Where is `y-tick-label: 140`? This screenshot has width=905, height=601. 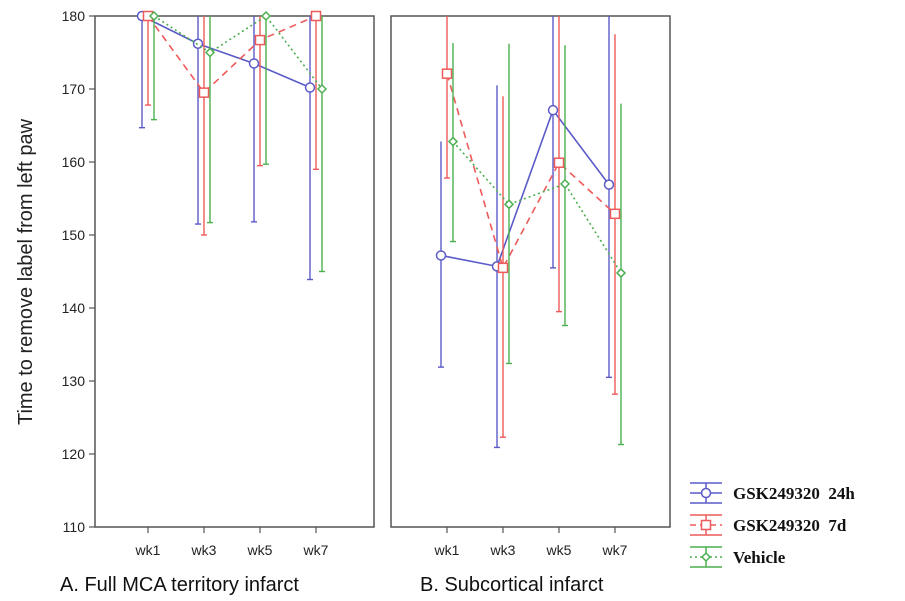
y-tick-label: 140 is located at coordinates (74, 308).